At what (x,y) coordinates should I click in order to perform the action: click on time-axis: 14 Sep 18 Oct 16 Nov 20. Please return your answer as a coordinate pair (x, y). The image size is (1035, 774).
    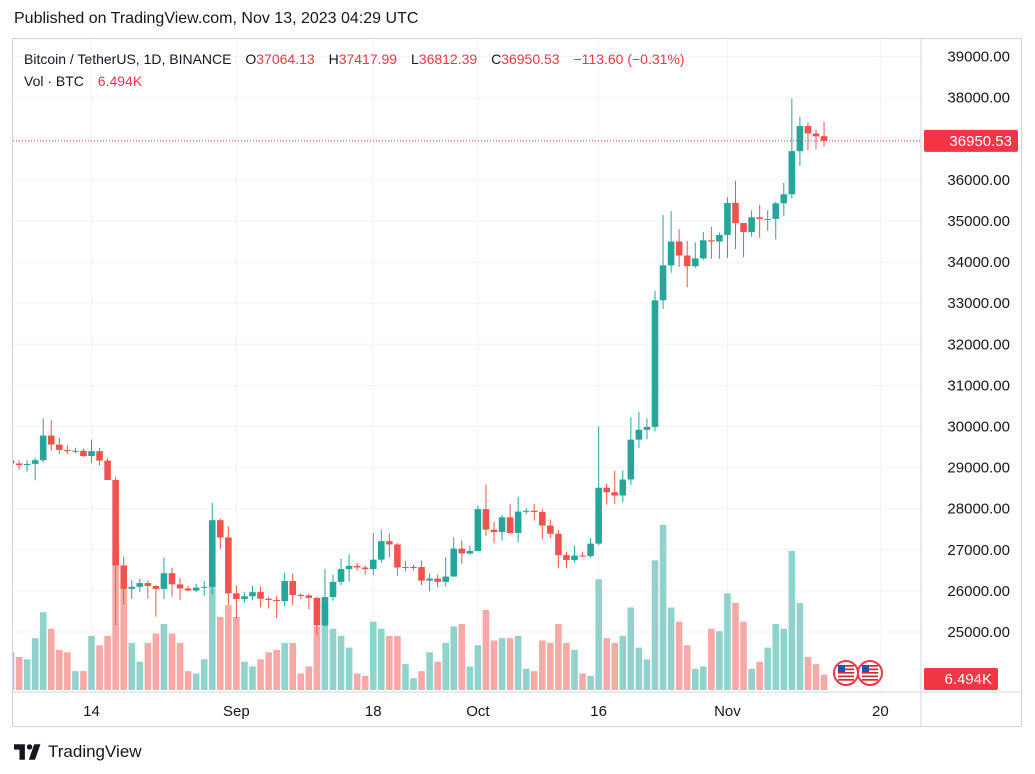
    Looking at the image, I should click on (486, 711).